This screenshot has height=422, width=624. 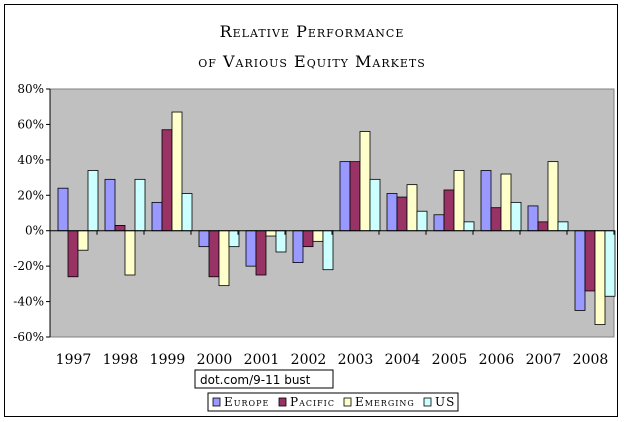 What do you see at coordinates (563, 226) in the screenshot?
I see `bar-us-2007` at bounding box center [563, 226].